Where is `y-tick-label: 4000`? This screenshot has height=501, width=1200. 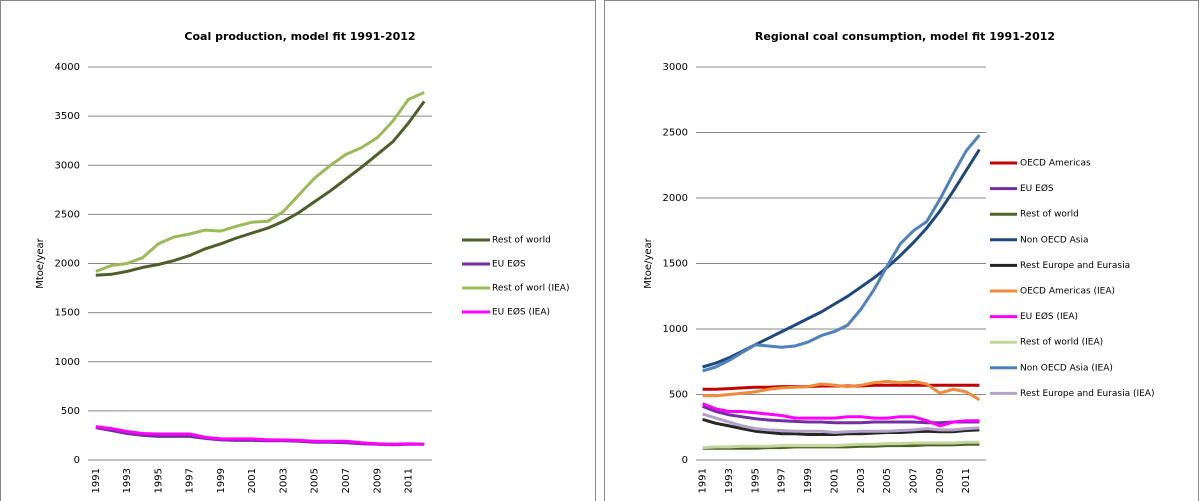 y-tick-label: 4000 is located at coordinates (67, 67).